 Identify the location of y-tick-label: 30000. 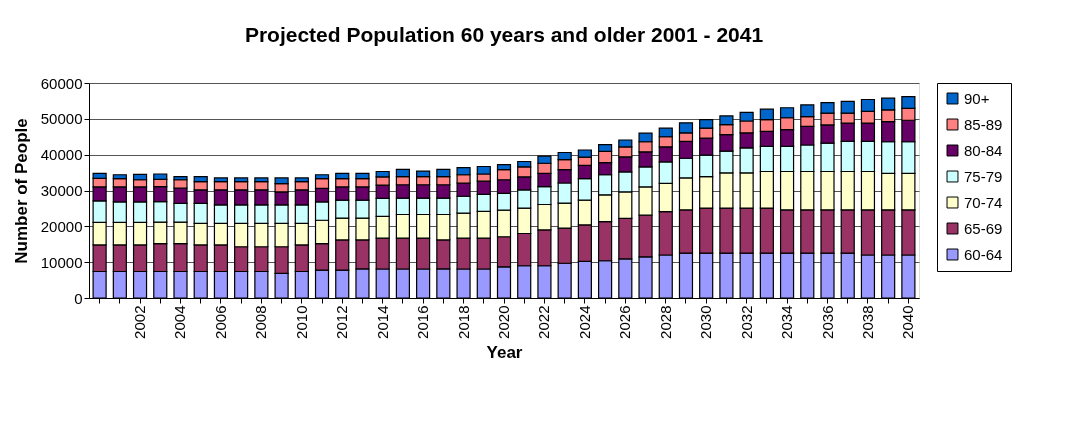
(61, 190).